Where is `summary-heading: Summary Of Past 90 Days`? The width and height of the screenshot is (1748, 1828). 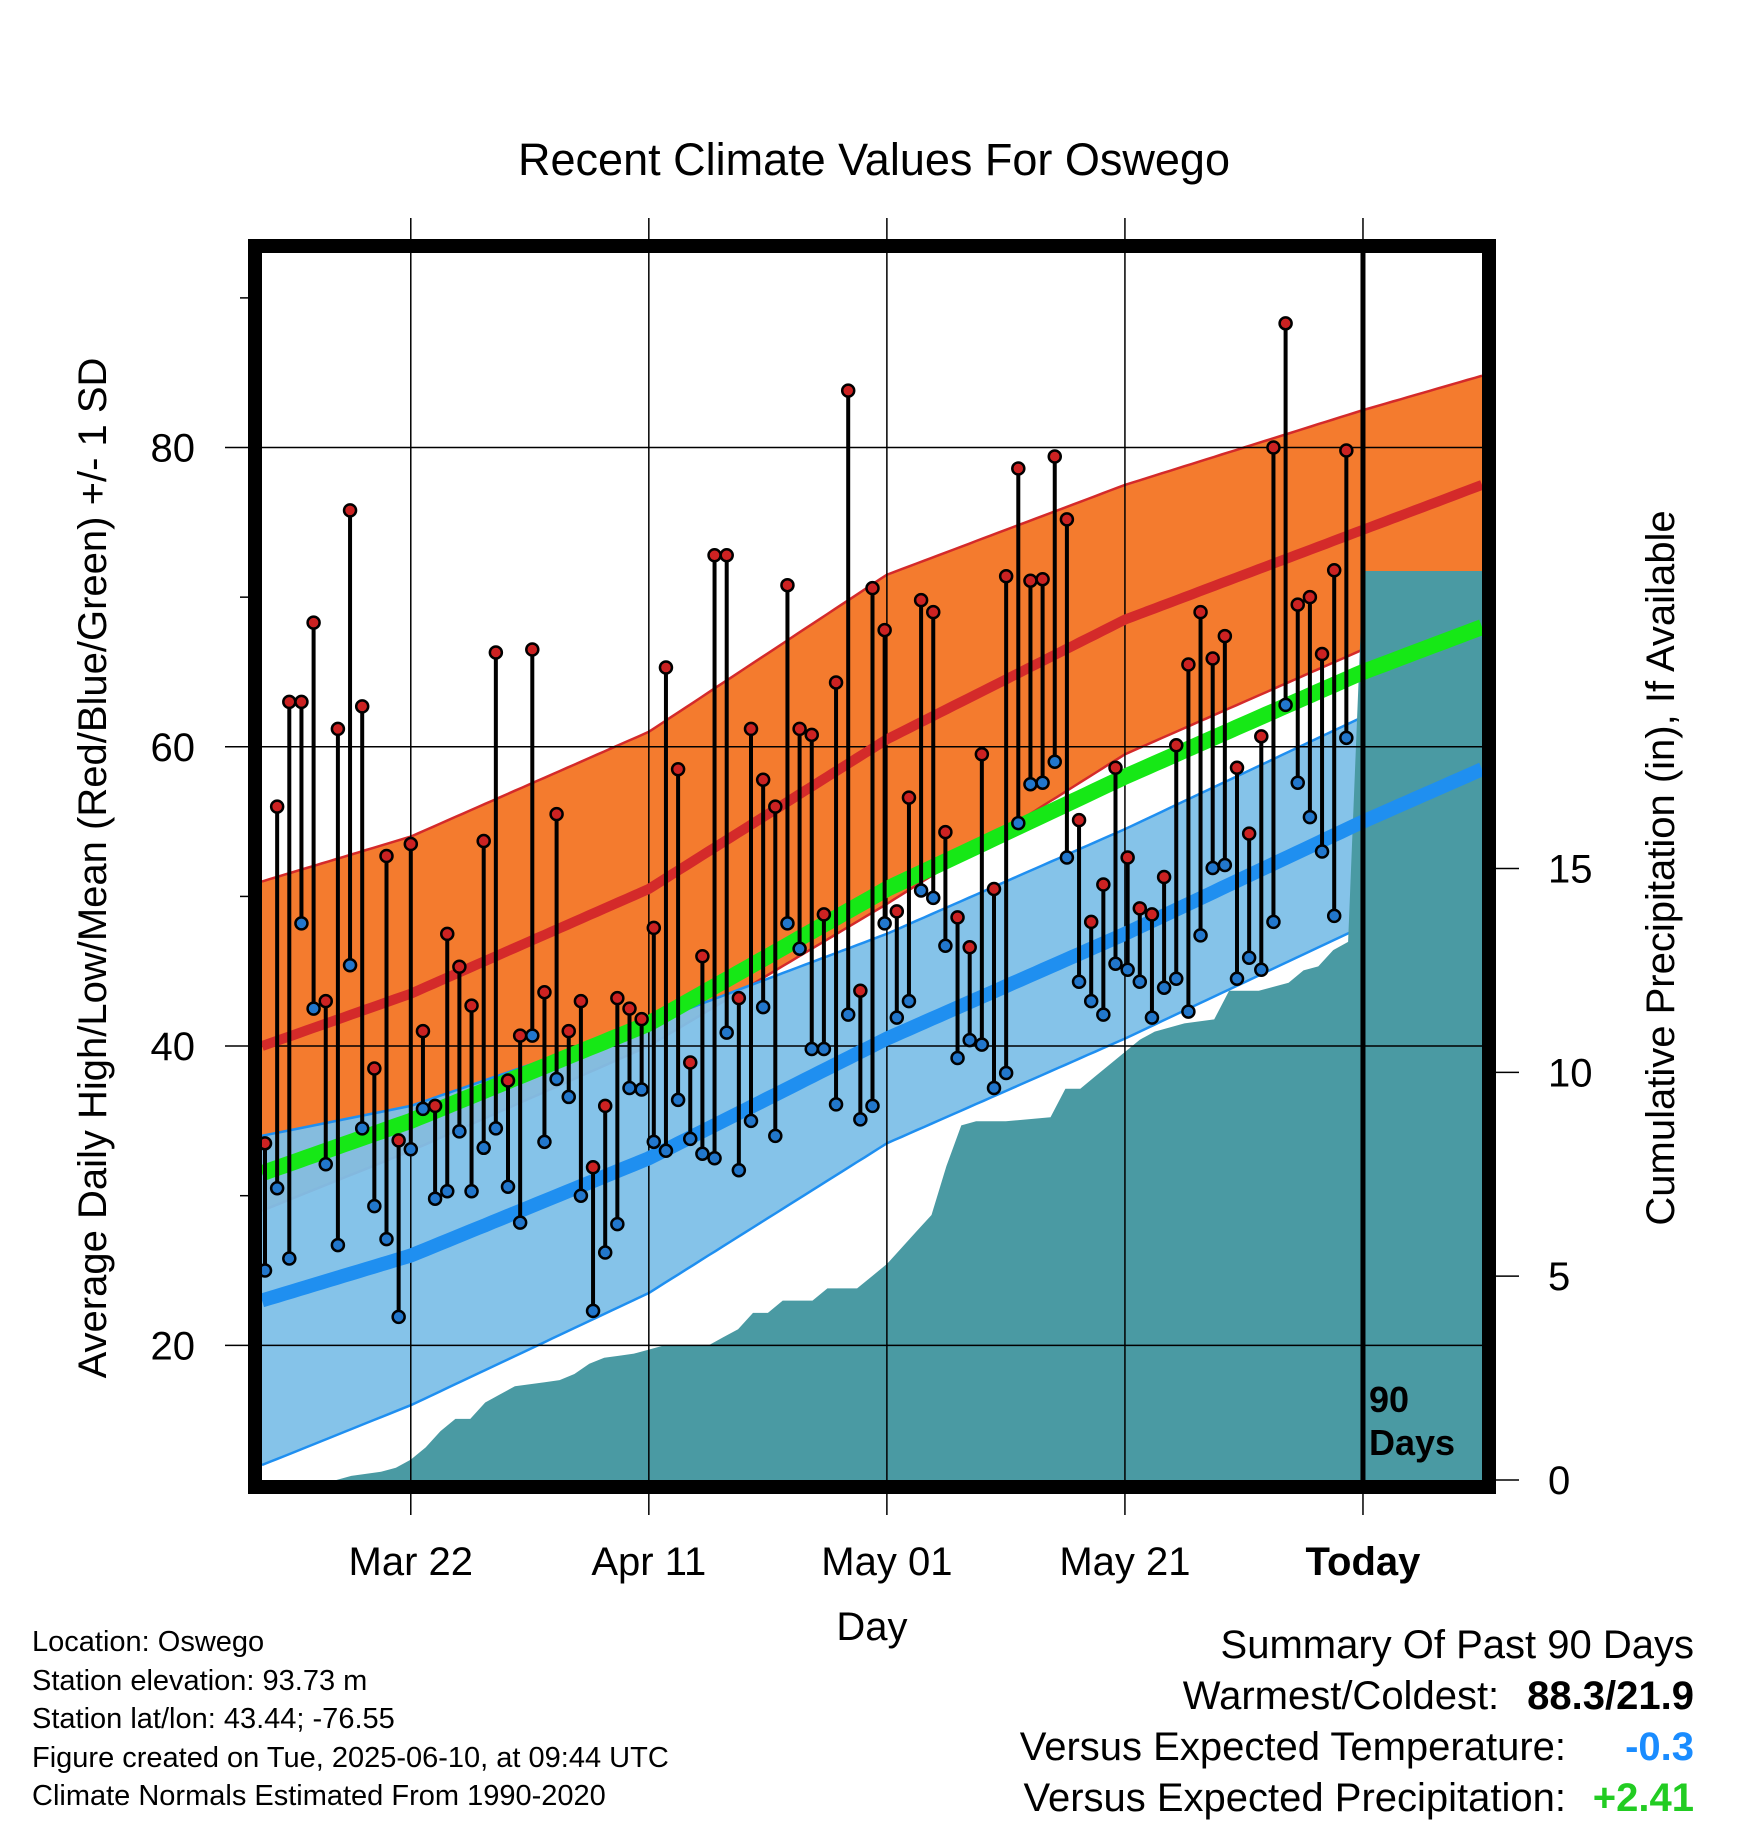 summary-heading: Summary Of Past 90 Days is located at coordinates (1457, 1645).